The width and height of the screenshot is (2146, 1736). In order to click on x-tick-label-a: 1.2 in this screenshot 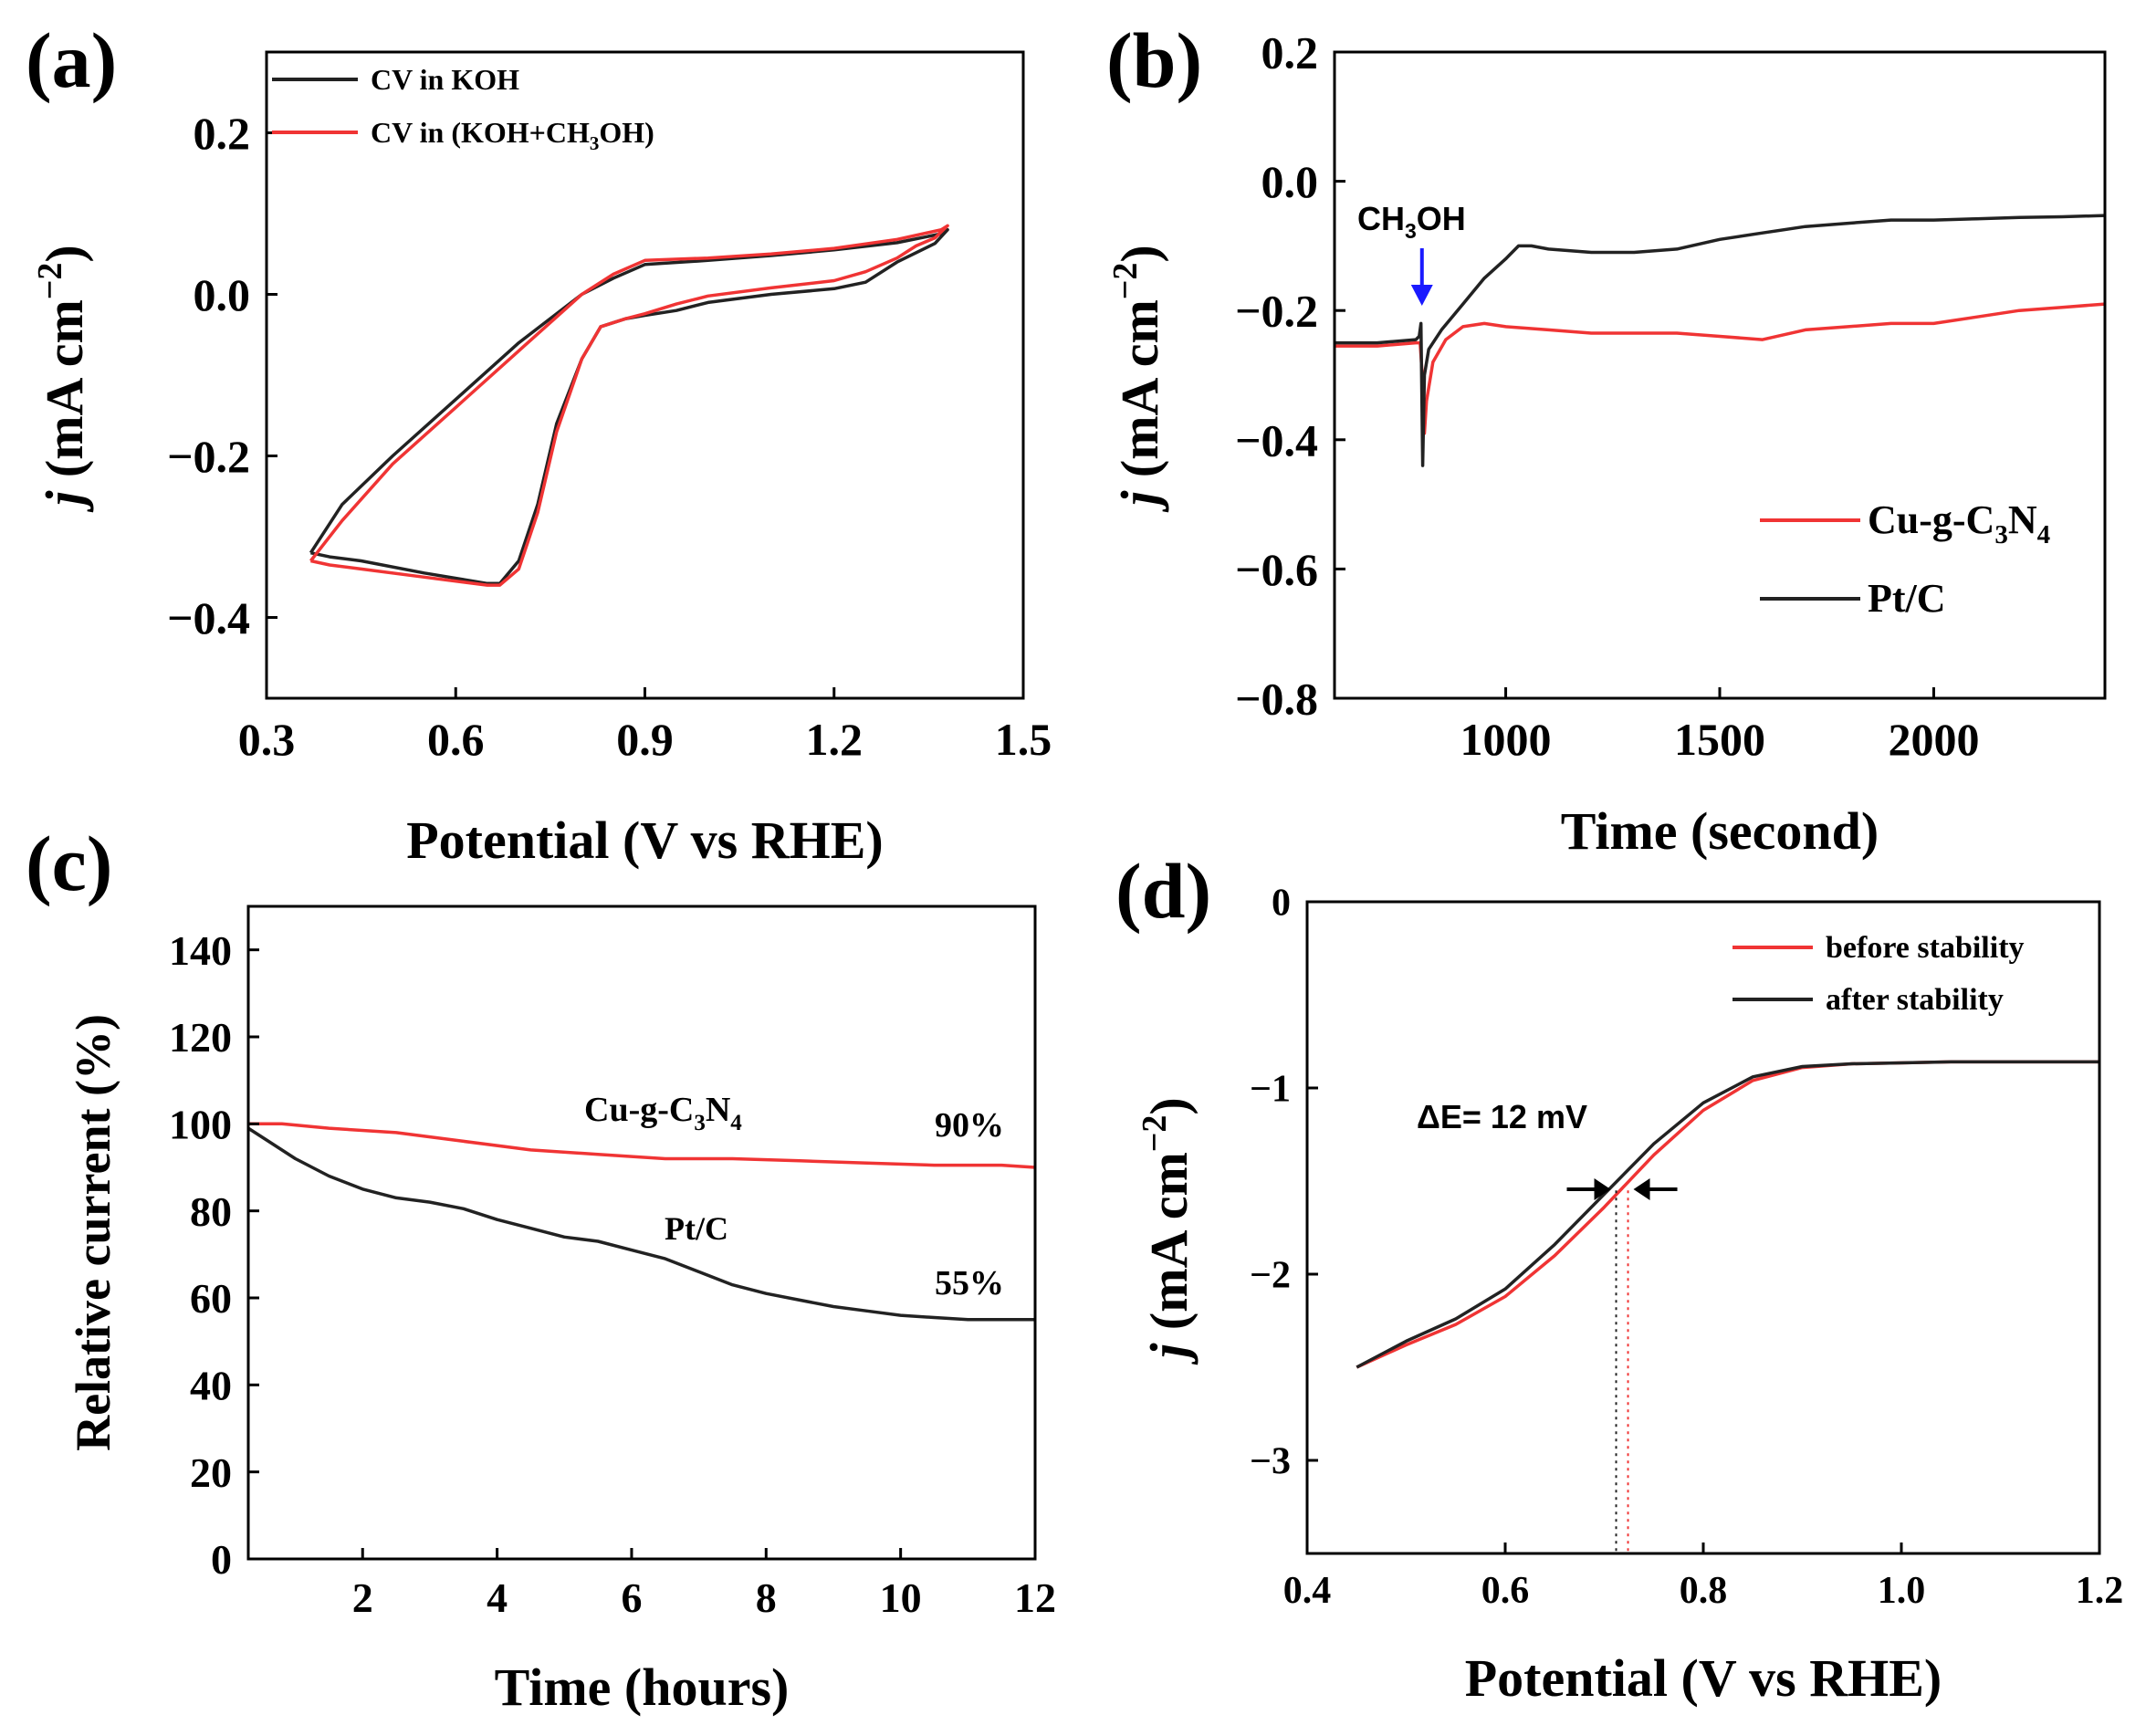, I will do `click(835, 739)`.